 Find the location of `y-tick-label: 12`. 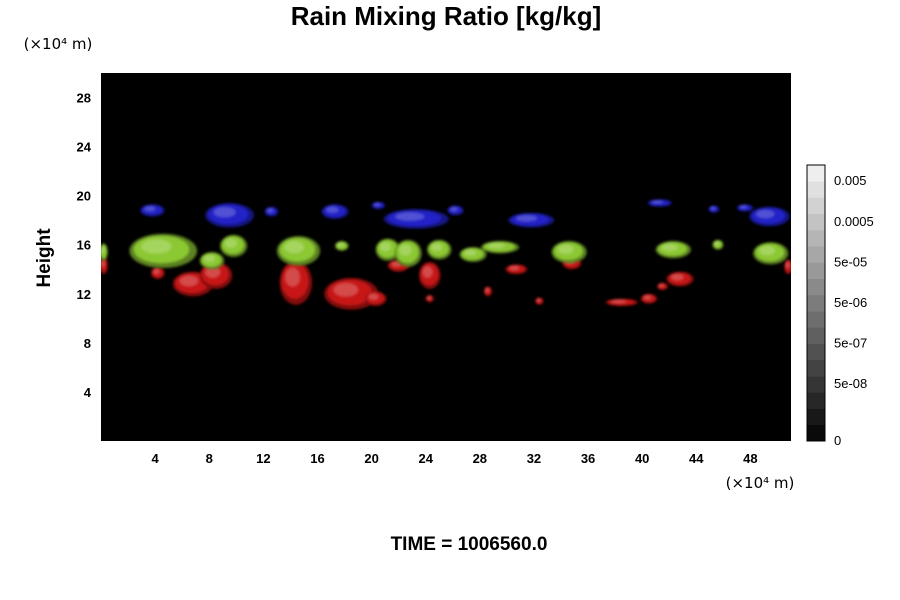

y-tick-label: 12 is located at coordinates (84, 294).